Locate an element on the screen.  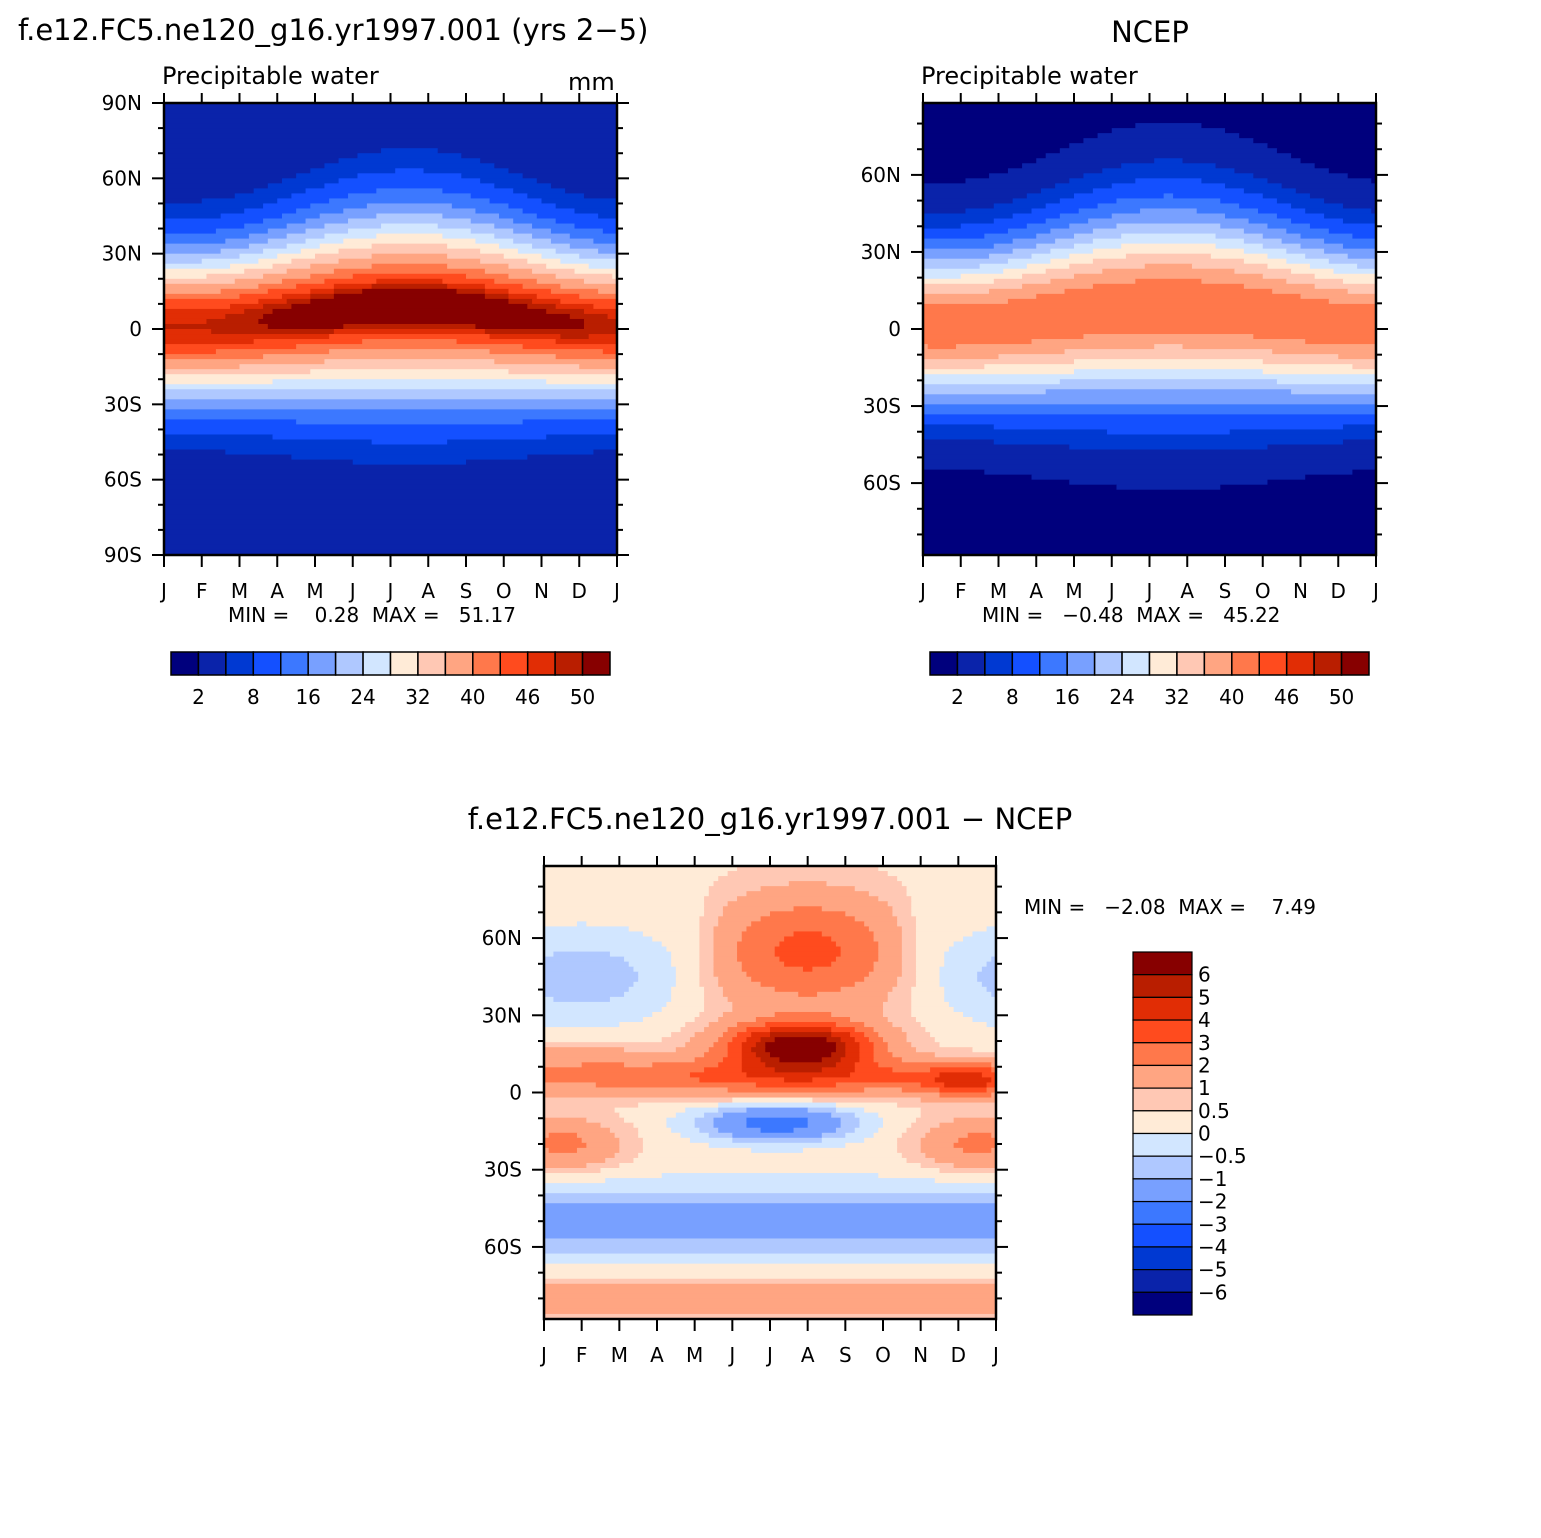
lat-label: 30N is located at coordinates (502, 1015).